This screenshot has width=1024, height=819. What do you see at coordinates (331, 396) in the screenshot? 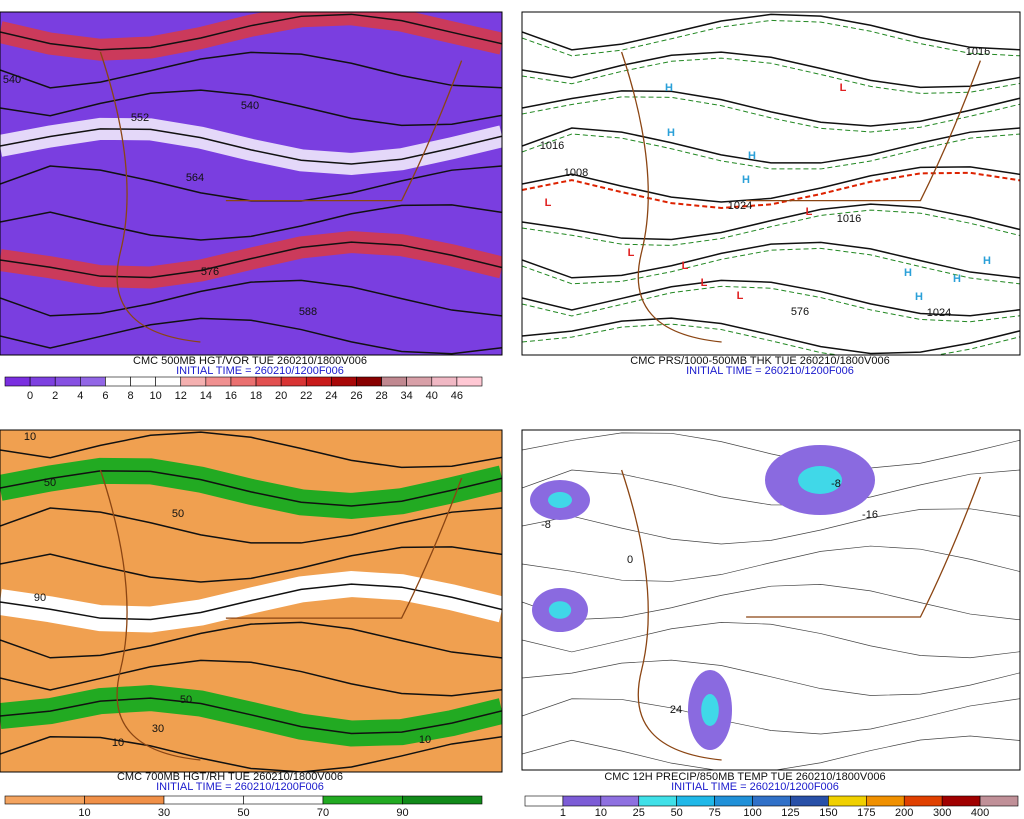
I see `colorbar-label: 24` at bounding box center [331, 396].